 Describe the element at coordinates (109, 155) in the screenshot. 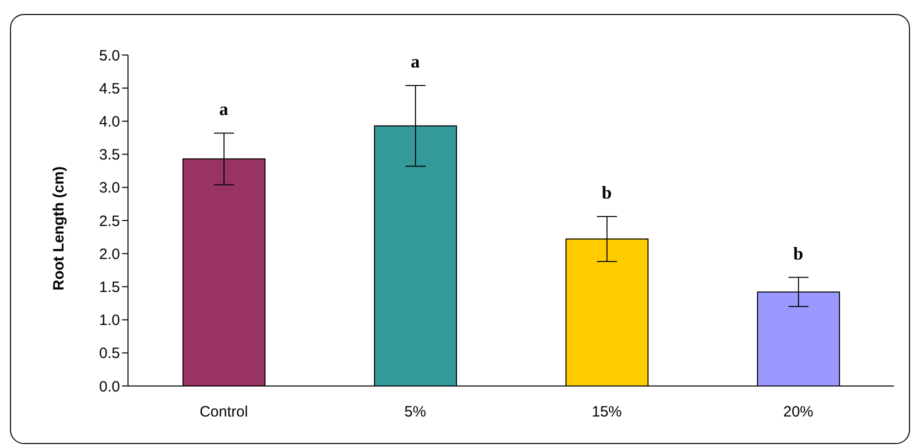

I see `y-tick-label: 3.5` at that location.